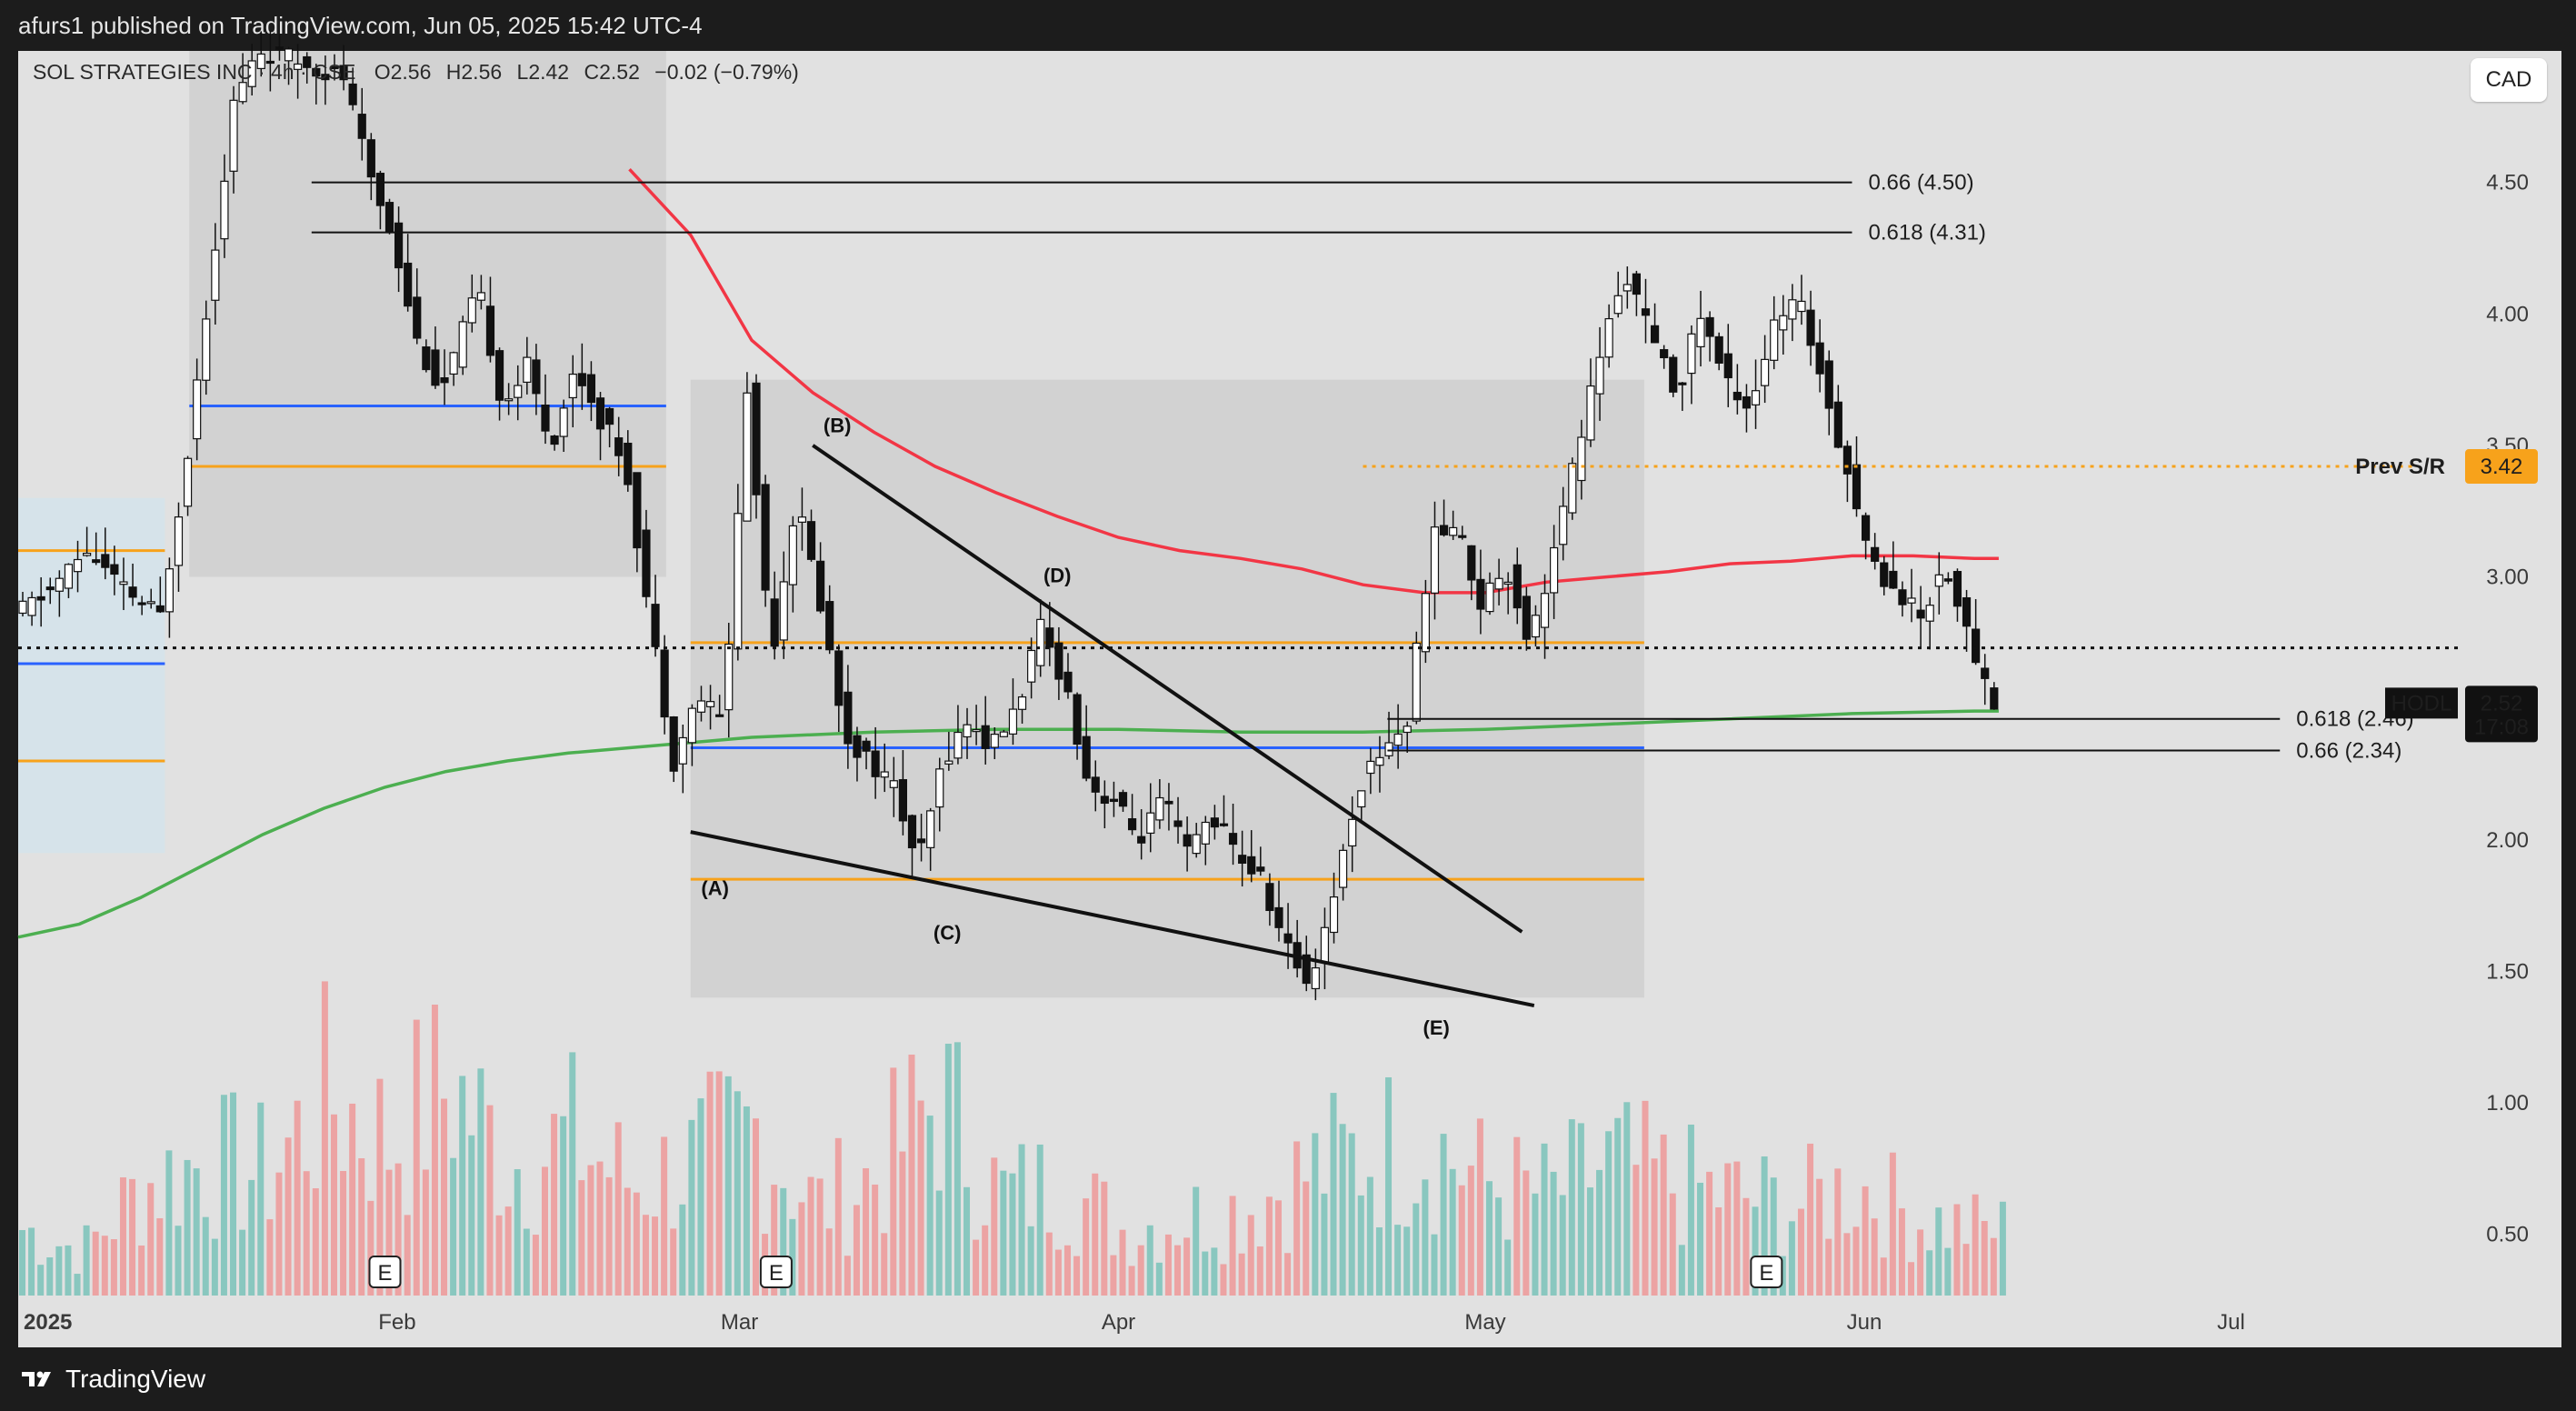 This screenshot has height=1411, width=2576. I want to click on tradingview-logo: TradingView, so click(112, 1379).